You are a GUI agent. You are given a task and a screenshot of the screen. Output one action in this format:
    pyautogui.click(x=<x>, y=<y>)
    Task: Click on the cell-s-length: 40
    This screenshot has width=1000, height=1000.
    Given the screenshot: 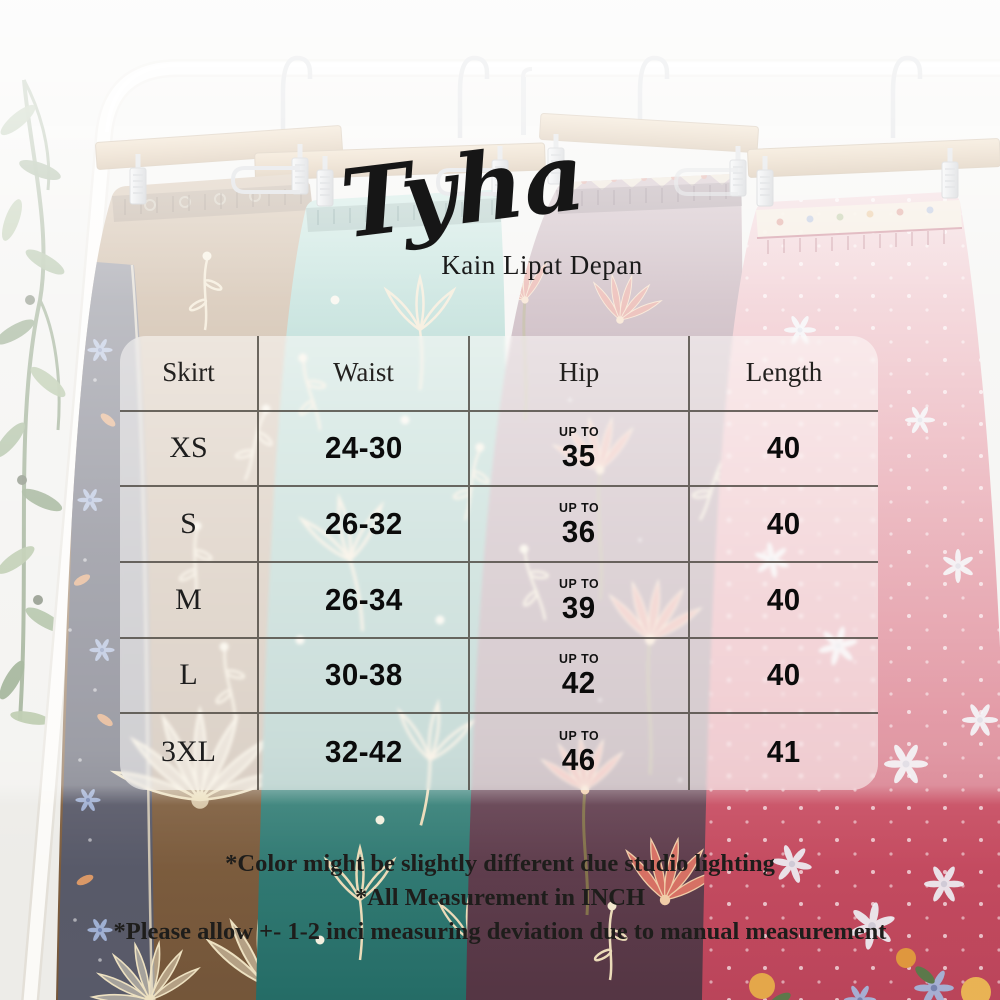 What is the action you would take?
    pyautogui.click(x=784, y=525)
    